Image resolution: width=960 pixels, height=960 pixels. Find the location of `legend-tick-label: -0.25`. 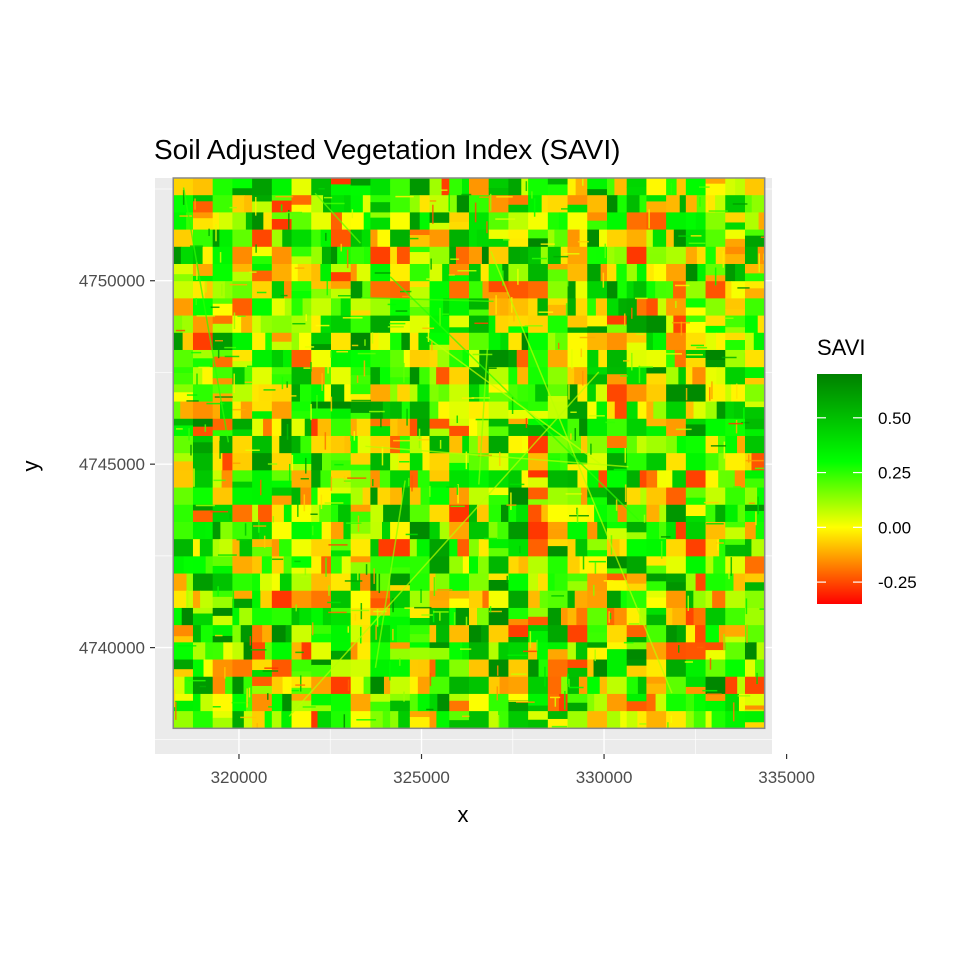

legend-tick-label: -0.25 is located at coordinates (897, 582).